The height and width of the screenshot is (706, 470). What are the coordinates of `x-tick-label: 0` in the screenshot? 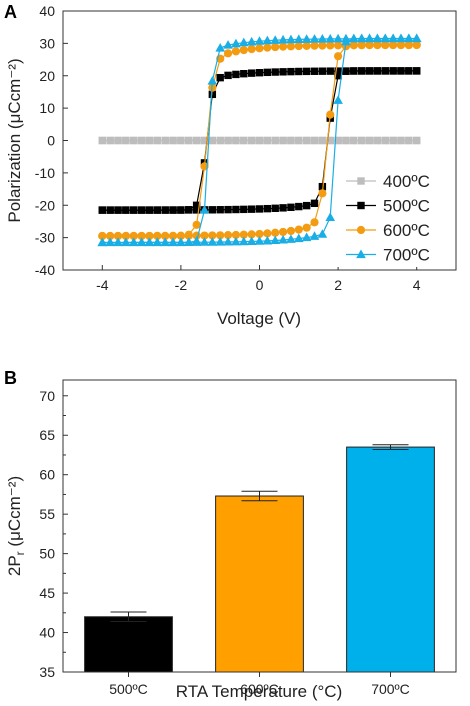 It's located at (260, 285).